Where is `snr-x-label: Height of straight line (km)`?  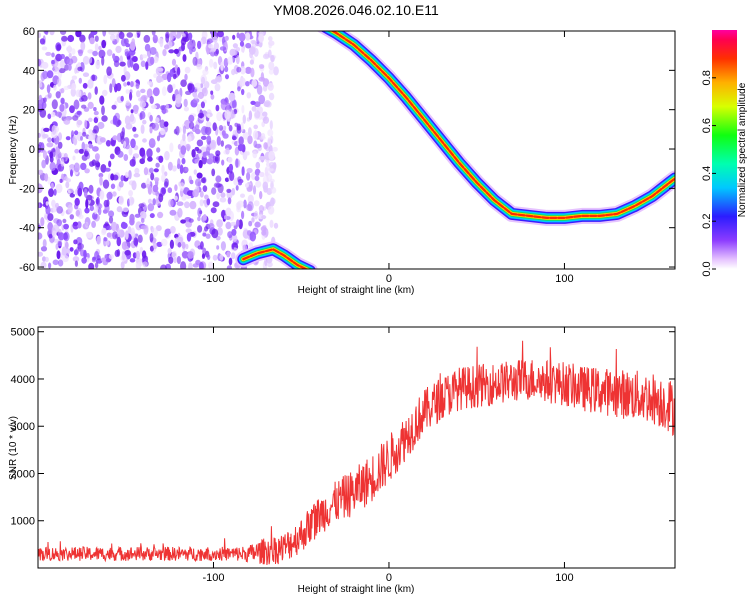 snr-x-label: Height of straight line (km) is located at coordinates (356, 589).